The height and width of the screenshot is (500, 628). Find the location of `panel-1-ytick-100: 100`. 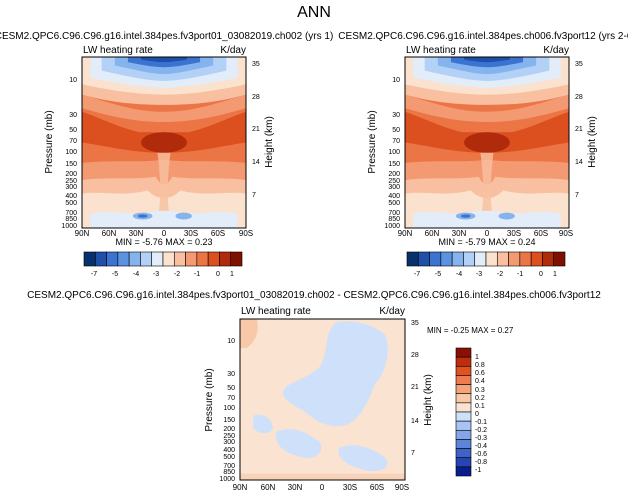

panel-1-ytick-100: 100 is located at coordinates (71, 152).